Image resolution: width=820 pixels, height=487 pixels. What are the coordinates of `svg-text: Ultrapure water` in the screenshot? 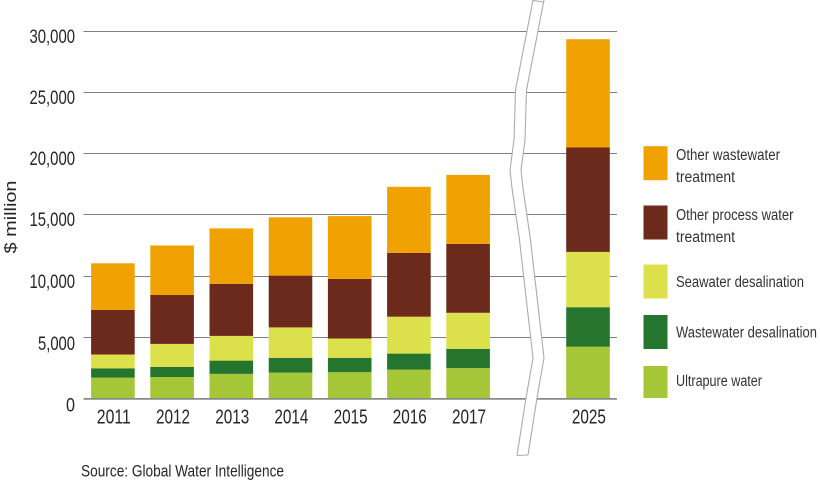 It's located at (719, 381).